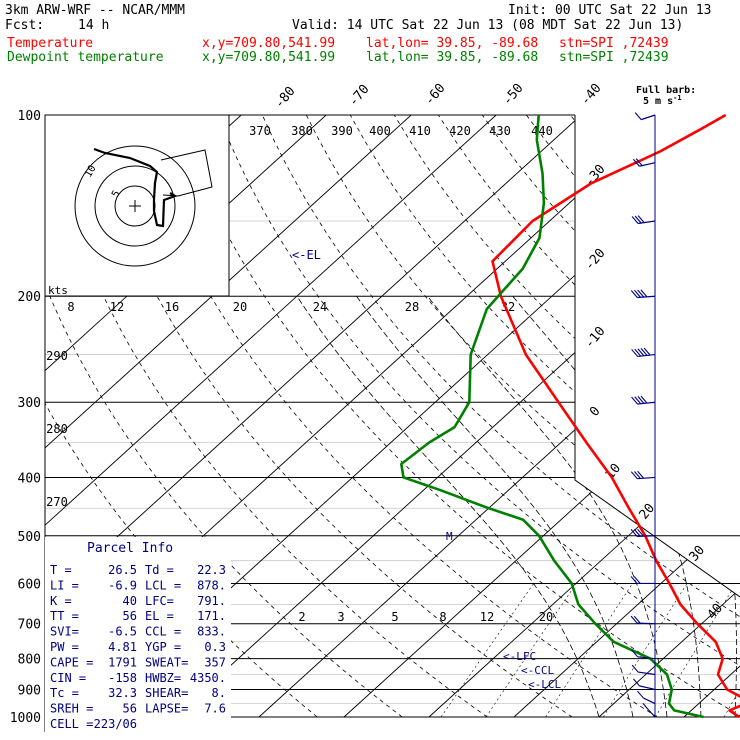 The image size is (740, 740). I want to click on isotherm-label: -60, so click(435, 95).